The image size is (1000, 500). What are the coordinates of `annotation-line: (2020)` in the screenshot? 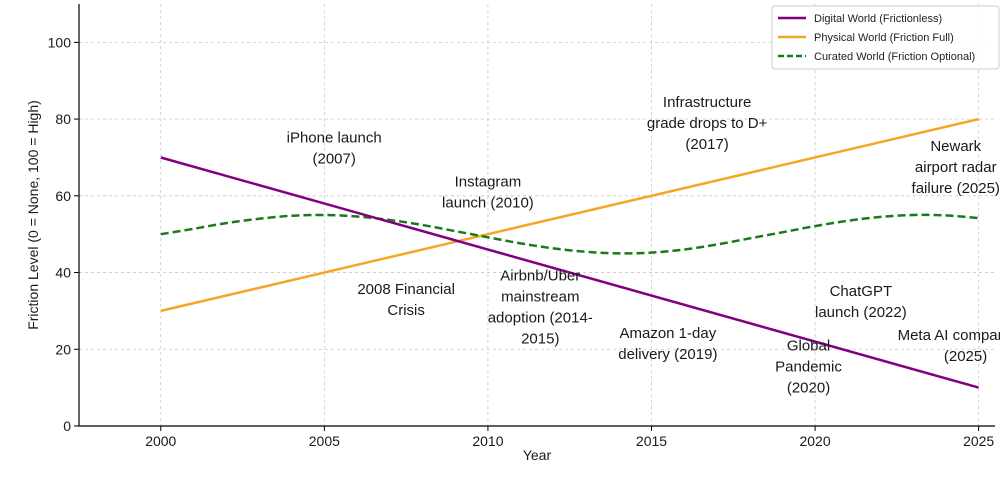 It's located at (808, 388).